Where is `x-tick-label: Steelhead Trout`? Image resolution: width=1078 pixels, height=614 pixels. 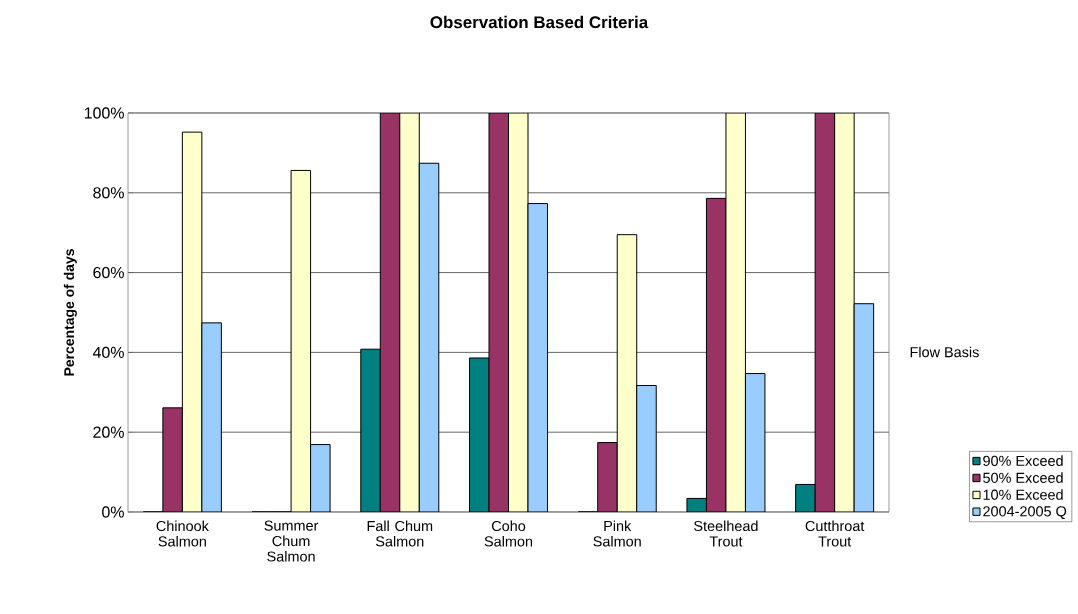
x-tick-label: Steelhead Trout is located at coordinates (726, 533).